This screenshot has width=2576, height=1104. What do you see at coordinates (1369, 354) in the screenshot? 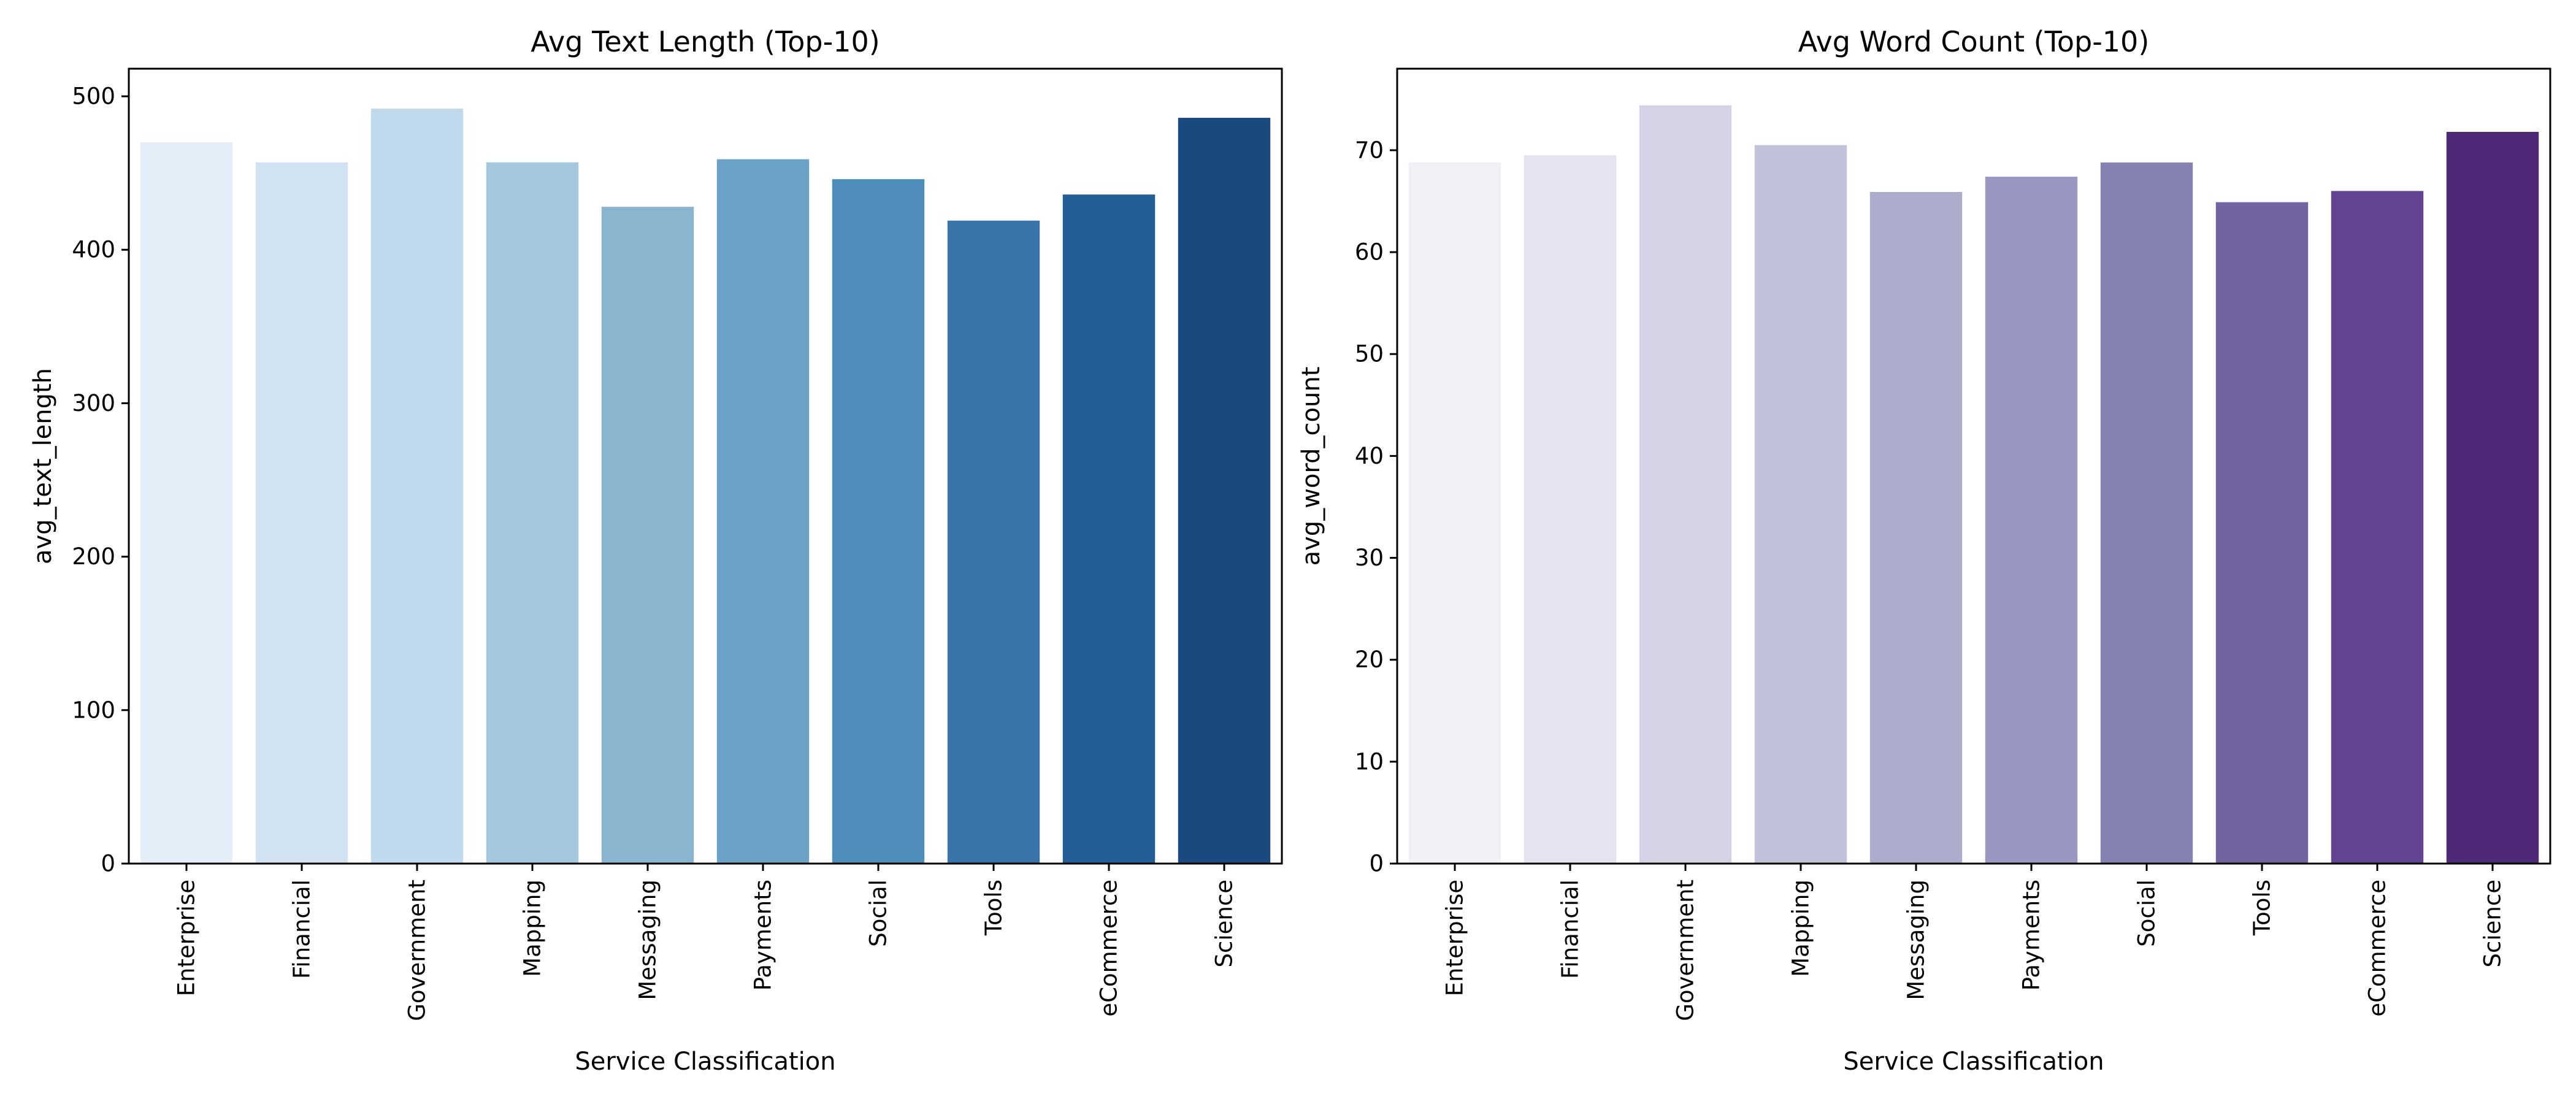
I see `y-tick-label: 50` at bounding box center [1369, 354].